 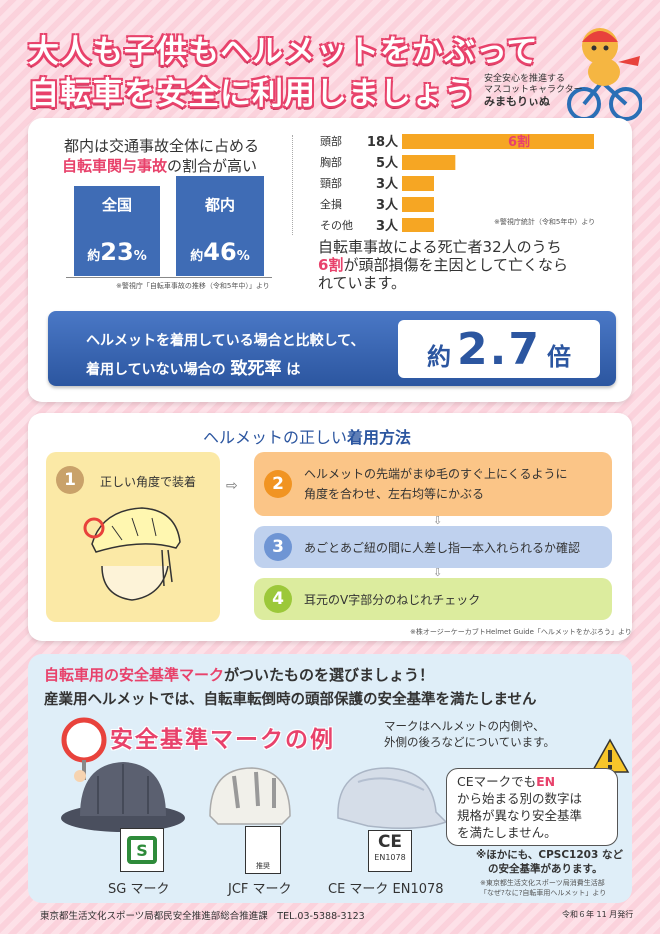 I want to click on step4-number: 4, so click(x=278, y=599).